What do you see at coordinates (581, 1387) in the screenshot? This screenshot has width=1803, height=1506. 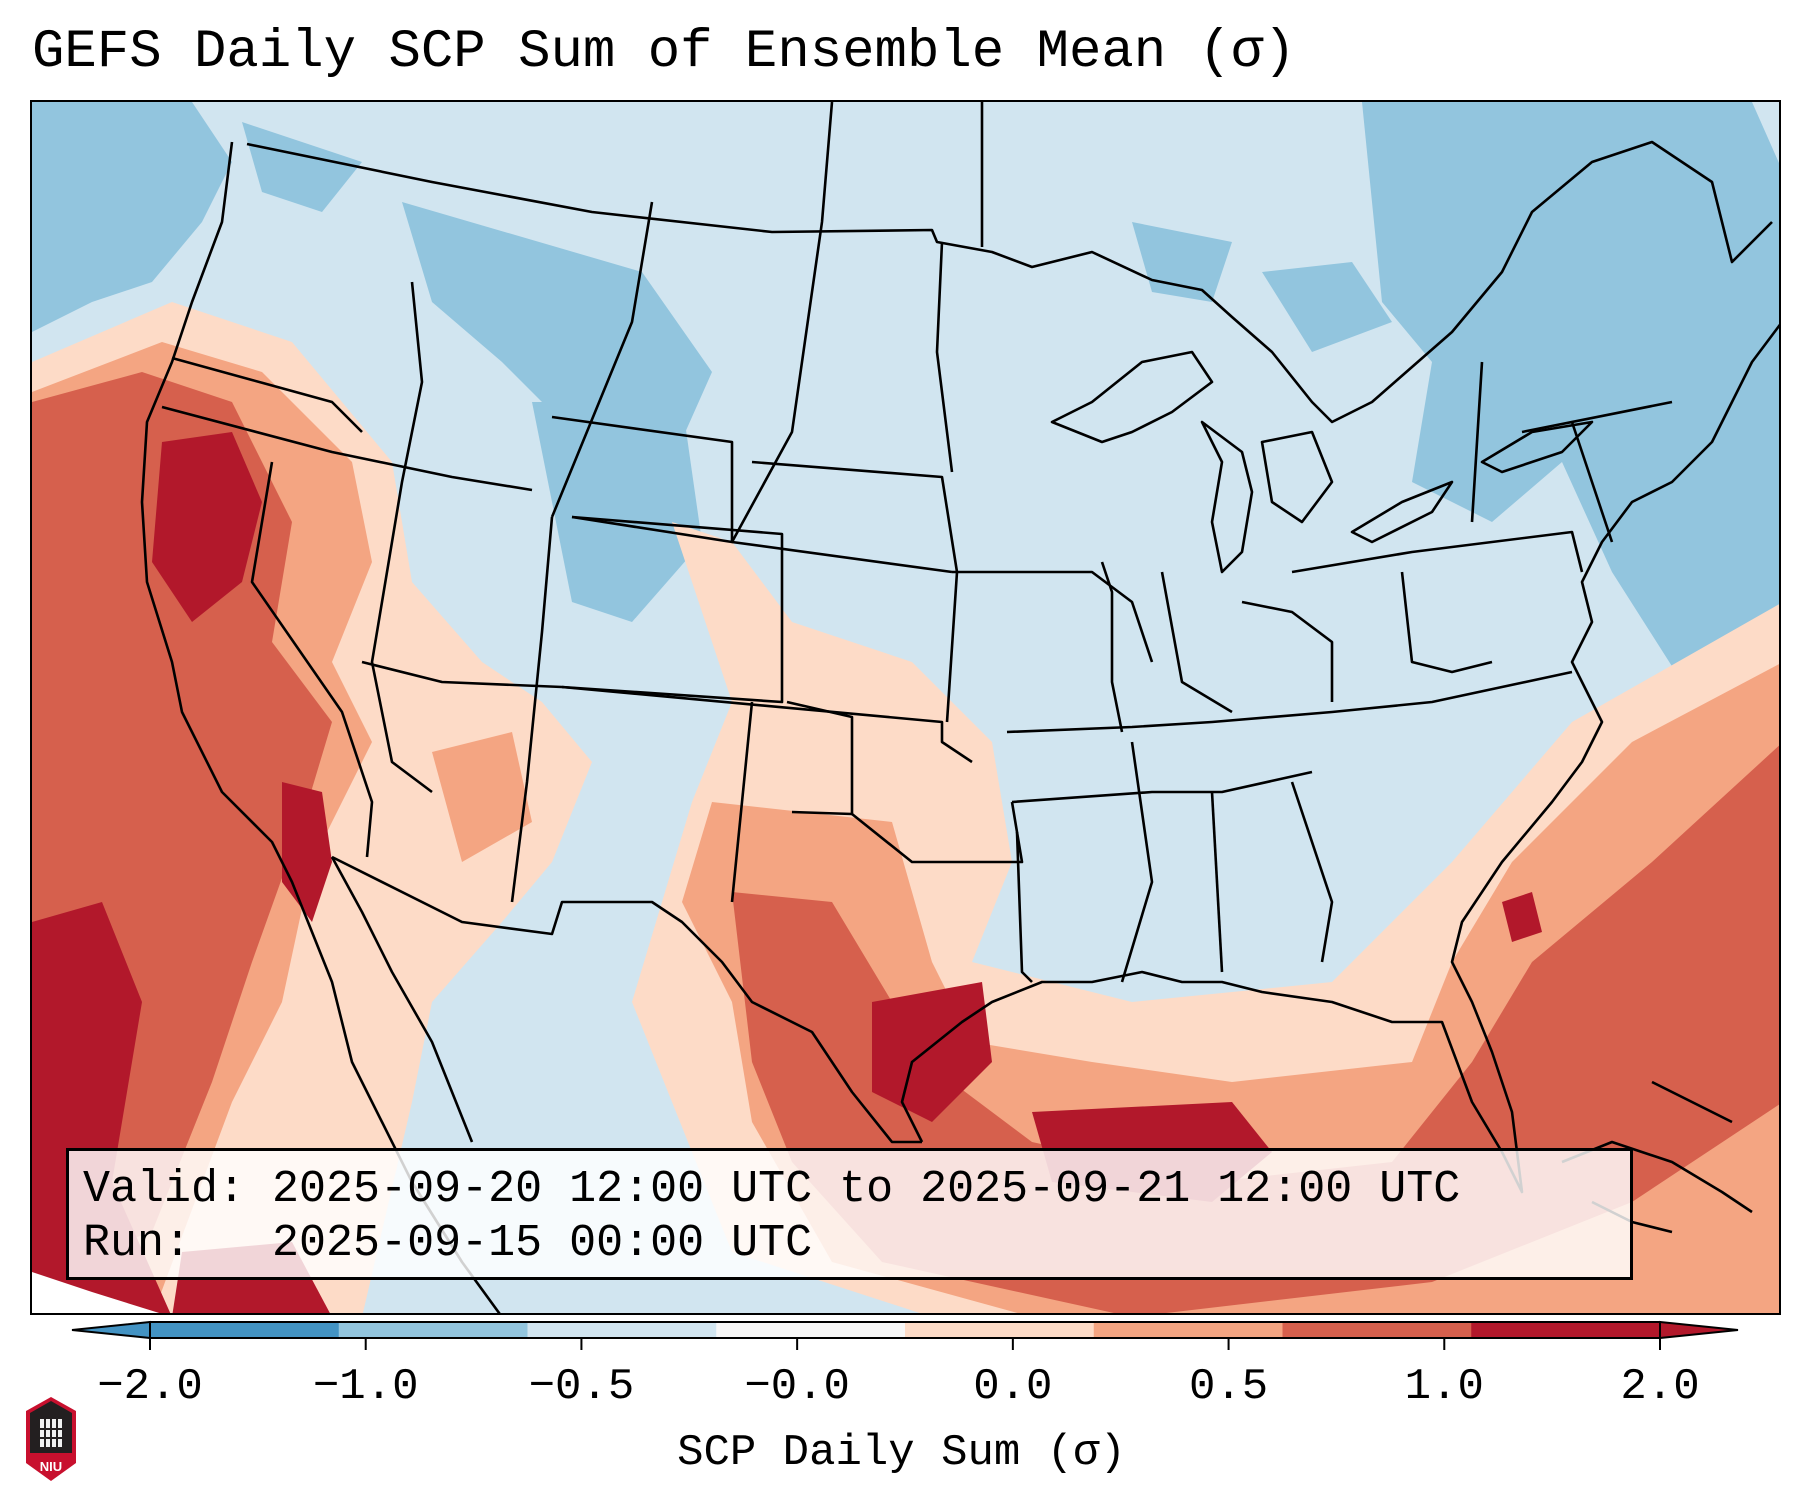 I see `colorbar-tick-label: −0.5` at bounding box center [581, 1387].